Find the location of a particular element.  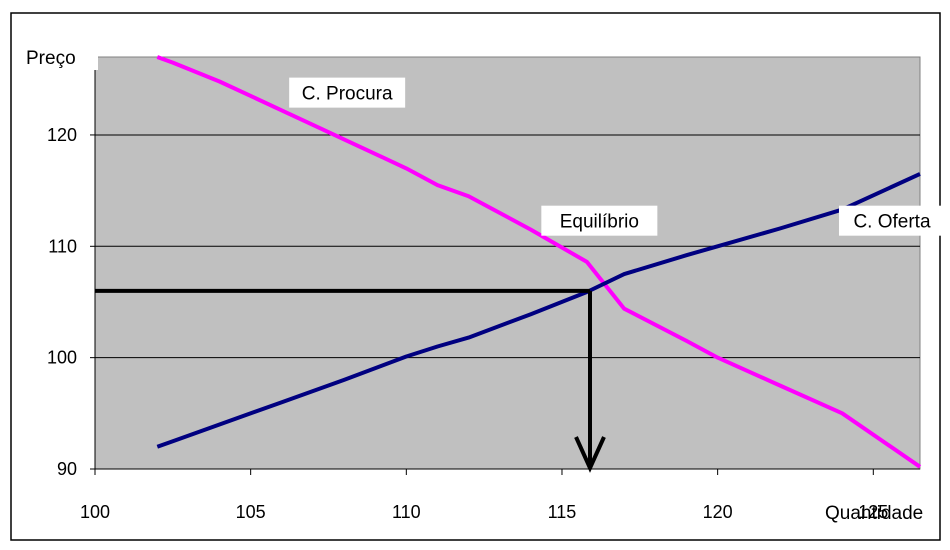

annotation-label: Equilíbrio is located at coordinates (599, 222).